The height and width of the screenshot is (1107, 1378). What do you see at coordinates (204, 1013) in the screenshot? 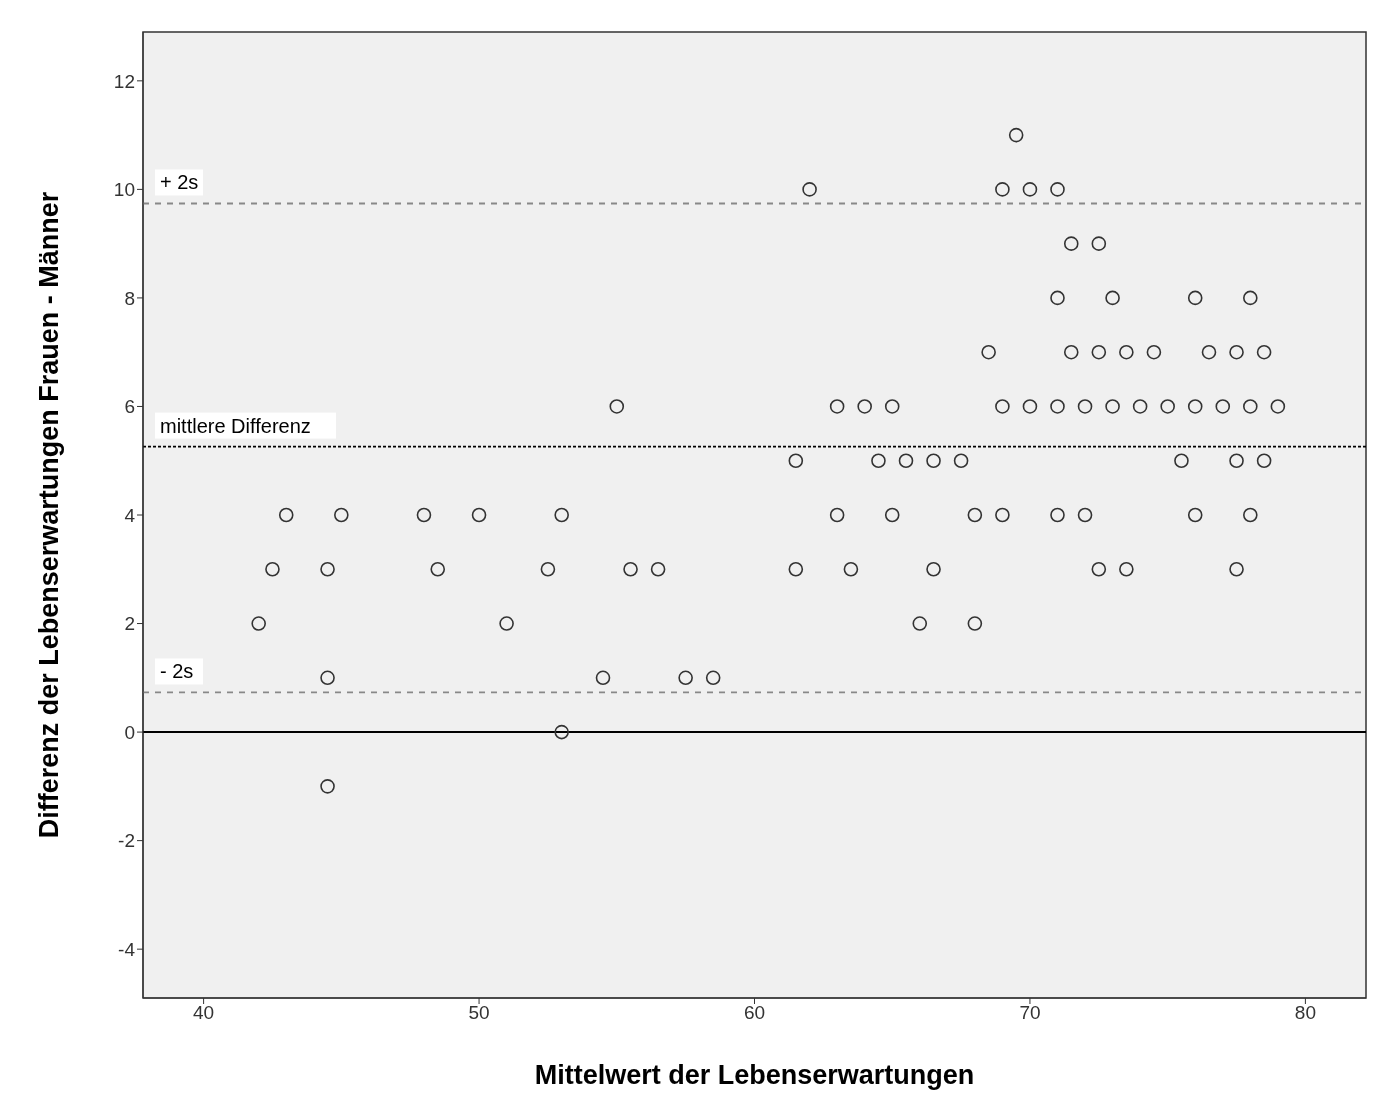
I see `x-tick-label: 40` at bounding box center [204, 1013].